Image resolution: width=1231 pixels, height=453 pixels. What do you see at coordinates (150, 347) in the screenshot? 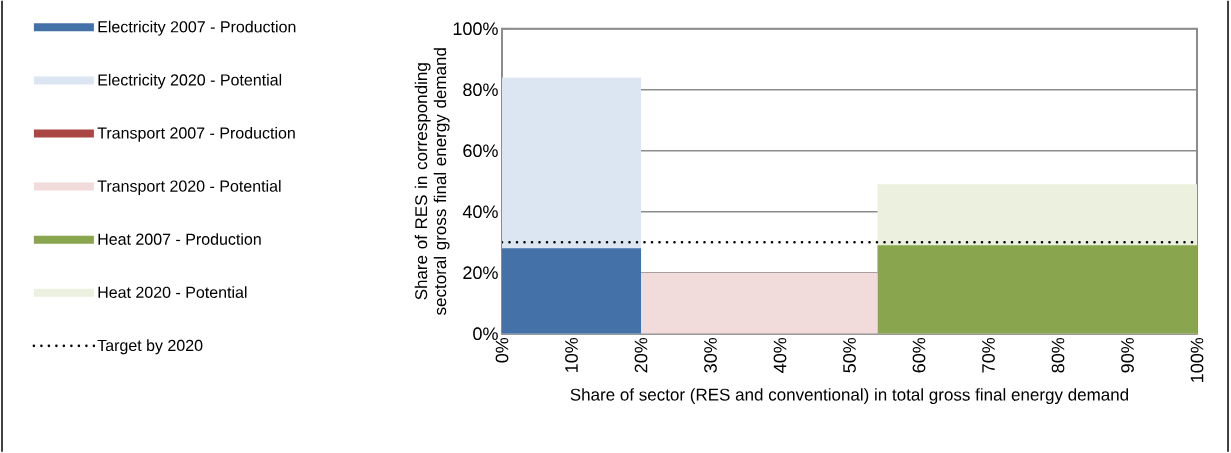
I see `legend-label: Target by 2020` at bounding box center [150, 347].